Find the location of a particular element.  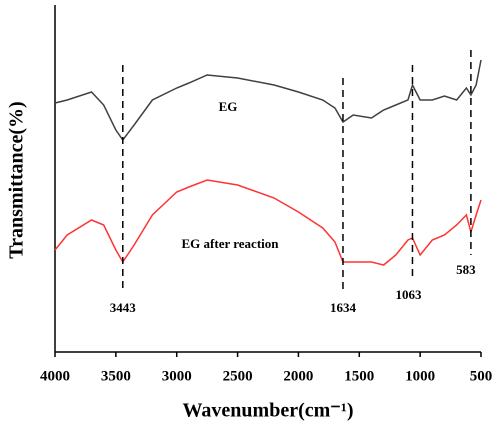

x-tick-label: 3000 is located at coordinates (177, 376).